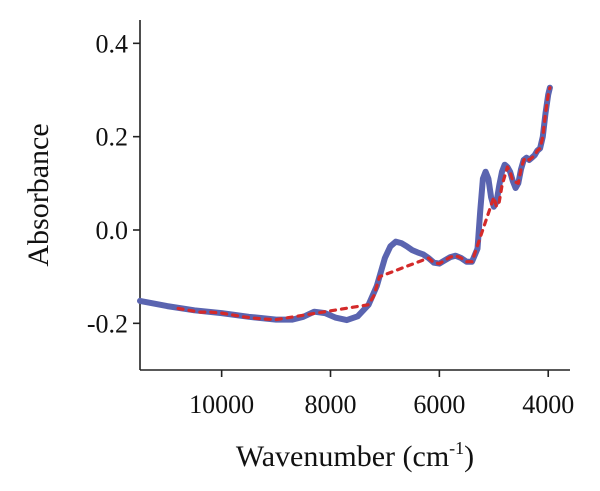 This screenshot has height=491, width=600. What do you see at coordinates (469, 456) in the screenshot?
I see `x-axis-title-tail: )` at bounding box center [469, 456].